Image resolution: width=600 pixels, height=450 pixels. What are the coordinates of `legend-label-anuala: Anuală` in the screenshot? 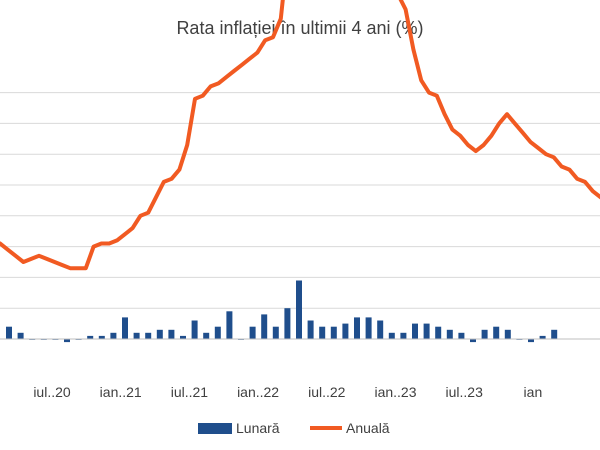 It's located at (368, 428).